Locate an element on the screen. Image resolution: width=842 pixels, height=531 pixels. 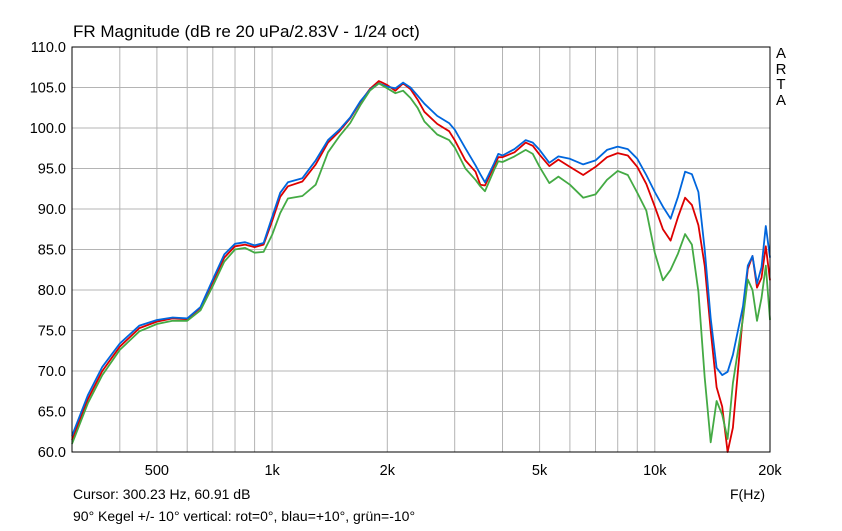
x-axis-ticks: 500 1k 2k 5k 10k 20k is located at coordinates (464, 471).